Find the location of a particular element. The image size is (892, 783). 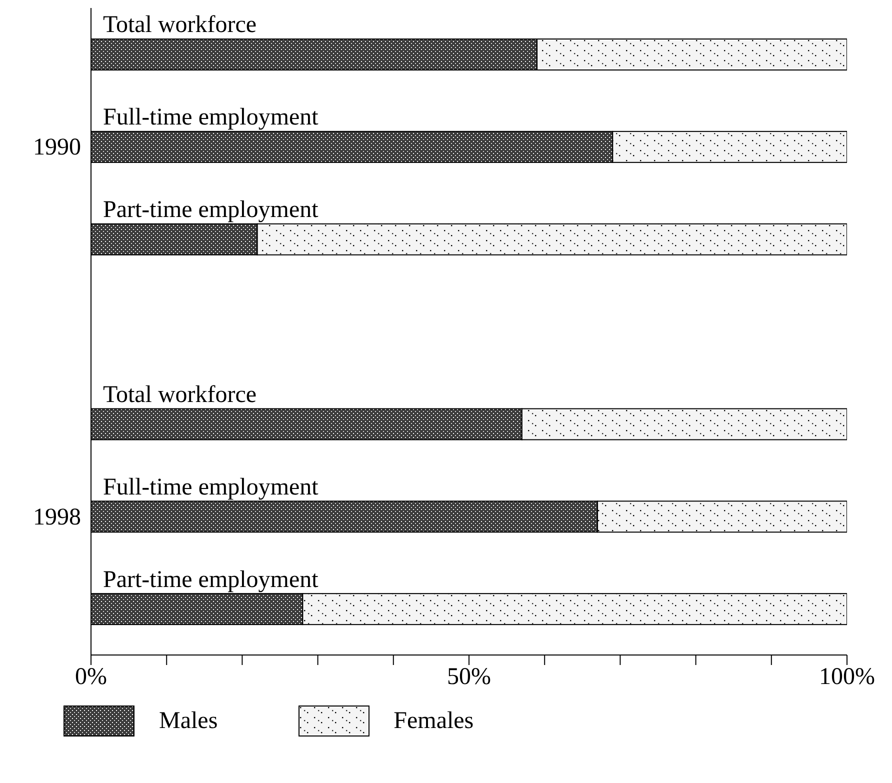

x-tick-label: 0% is located at coordinates (91, 677).